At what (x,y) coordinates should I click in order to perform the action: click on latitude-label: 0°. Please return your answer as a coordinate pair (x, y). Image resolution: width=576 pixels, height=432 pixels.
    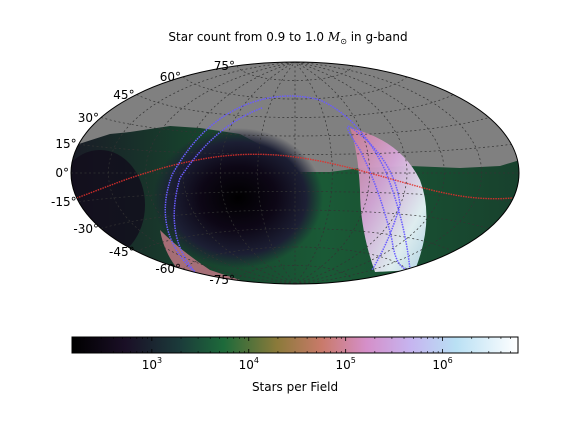
    Looking at the image, I should click on (62, 173).